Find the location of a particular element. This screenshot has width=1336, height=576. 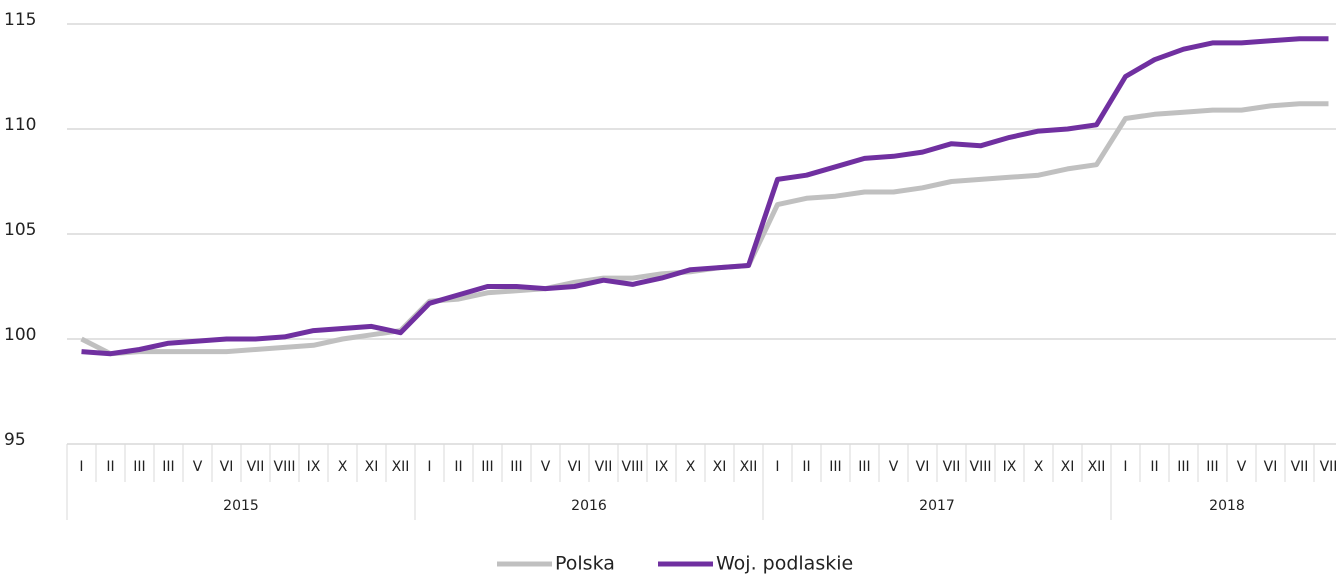

y-tick-label: 100 is located at coordinates (20, 335).